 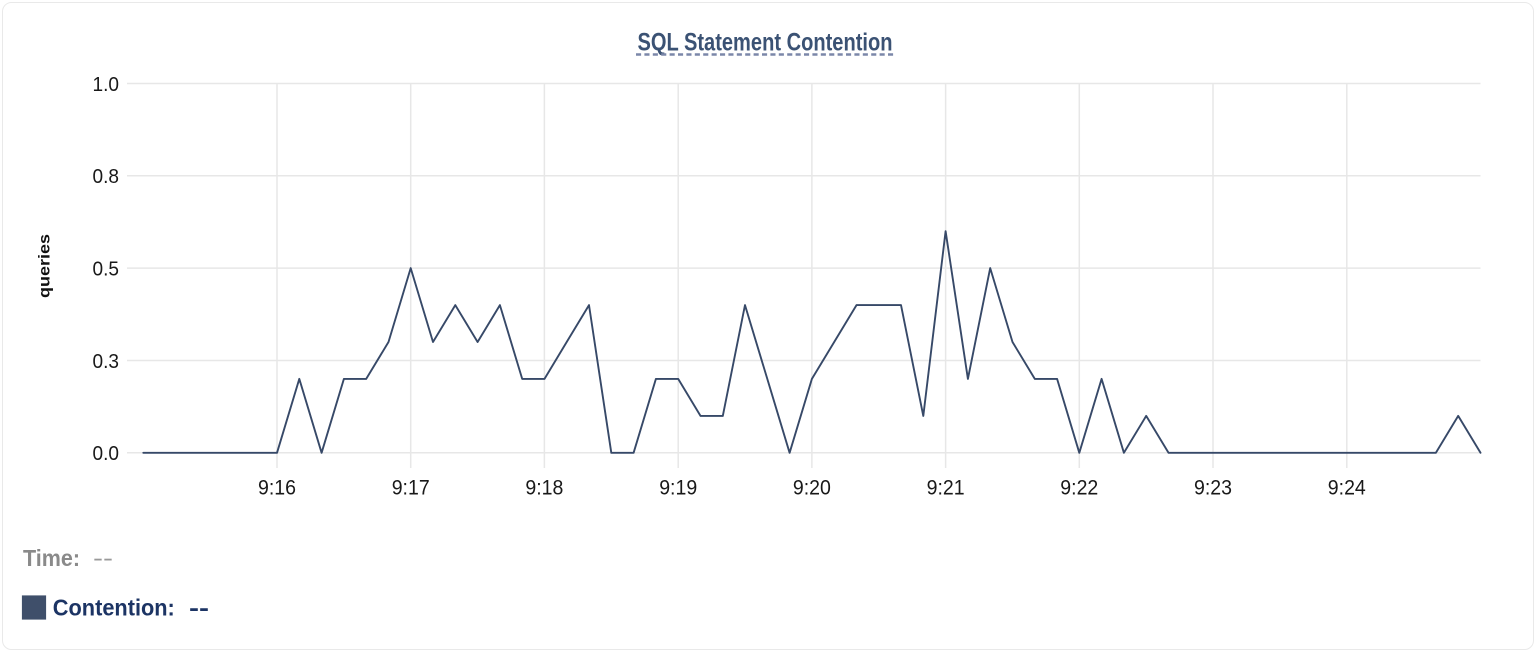 What do you see at coordinates (106, 361) in the screenshot?
I see `svg-text: 0.3` at bounding box center [106, 361].